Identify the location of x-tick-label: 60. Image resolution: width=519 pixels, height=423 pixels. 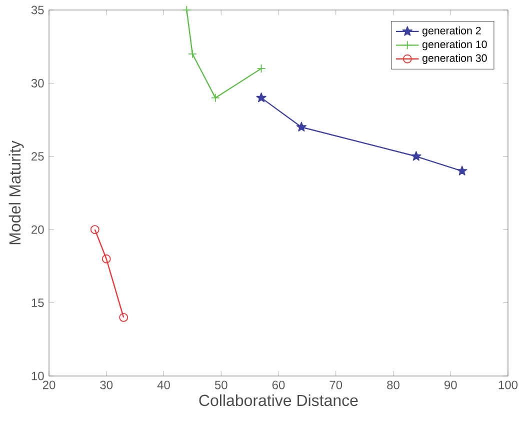
(278, 385).